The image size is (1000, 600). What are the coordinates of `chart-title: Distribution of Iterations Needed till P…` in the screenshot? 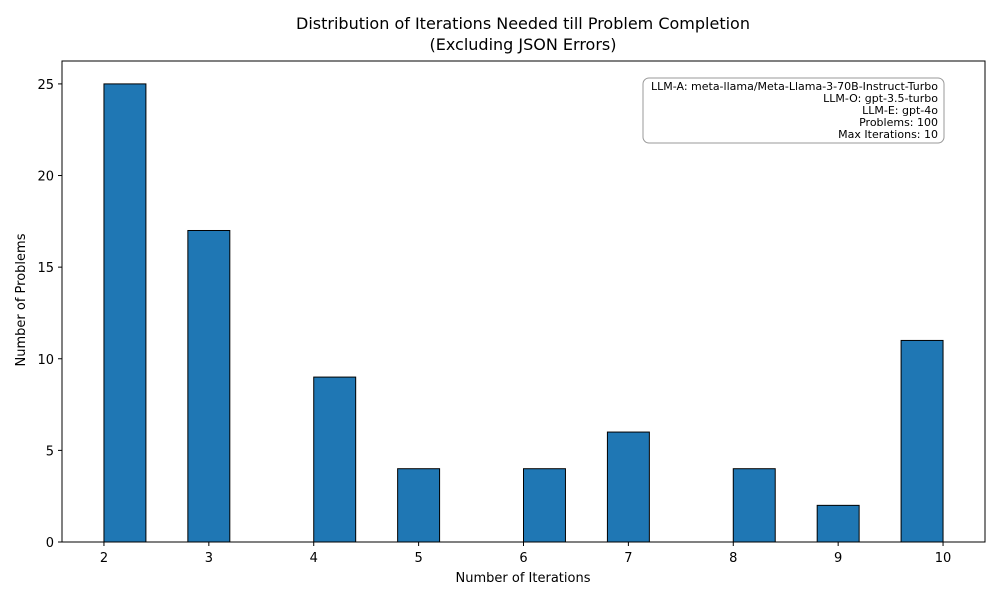 It's located at (523, 23).